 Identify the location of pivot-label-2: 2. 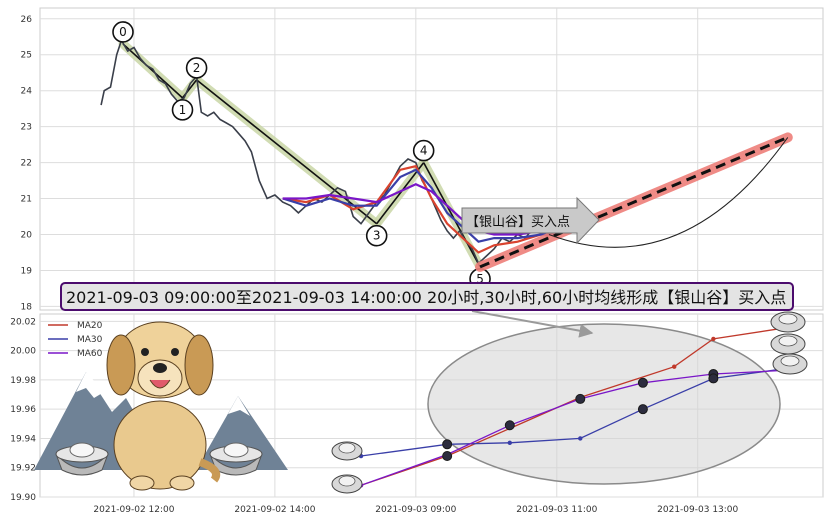
(197, 68).